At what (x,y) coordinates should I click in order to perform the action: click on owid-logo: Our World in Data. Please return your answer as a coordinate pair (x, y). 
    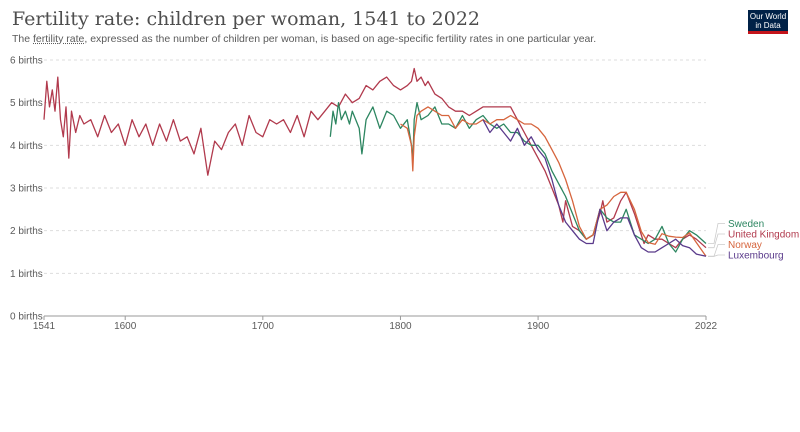
    Looking at the image, I should click on (768, 22).